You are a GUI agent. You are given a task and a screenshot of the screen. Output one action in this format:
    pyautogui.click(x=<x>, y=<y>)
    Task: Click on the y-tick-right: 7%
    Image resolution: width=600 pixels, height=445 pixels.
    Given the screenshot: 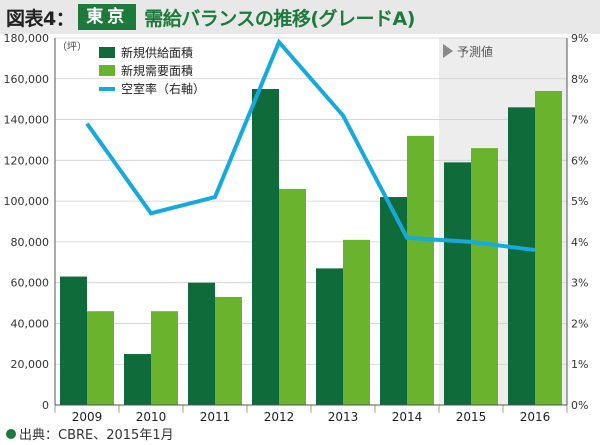 What is the action you would take?
    pyautogui.click(x=579, y=120)
    